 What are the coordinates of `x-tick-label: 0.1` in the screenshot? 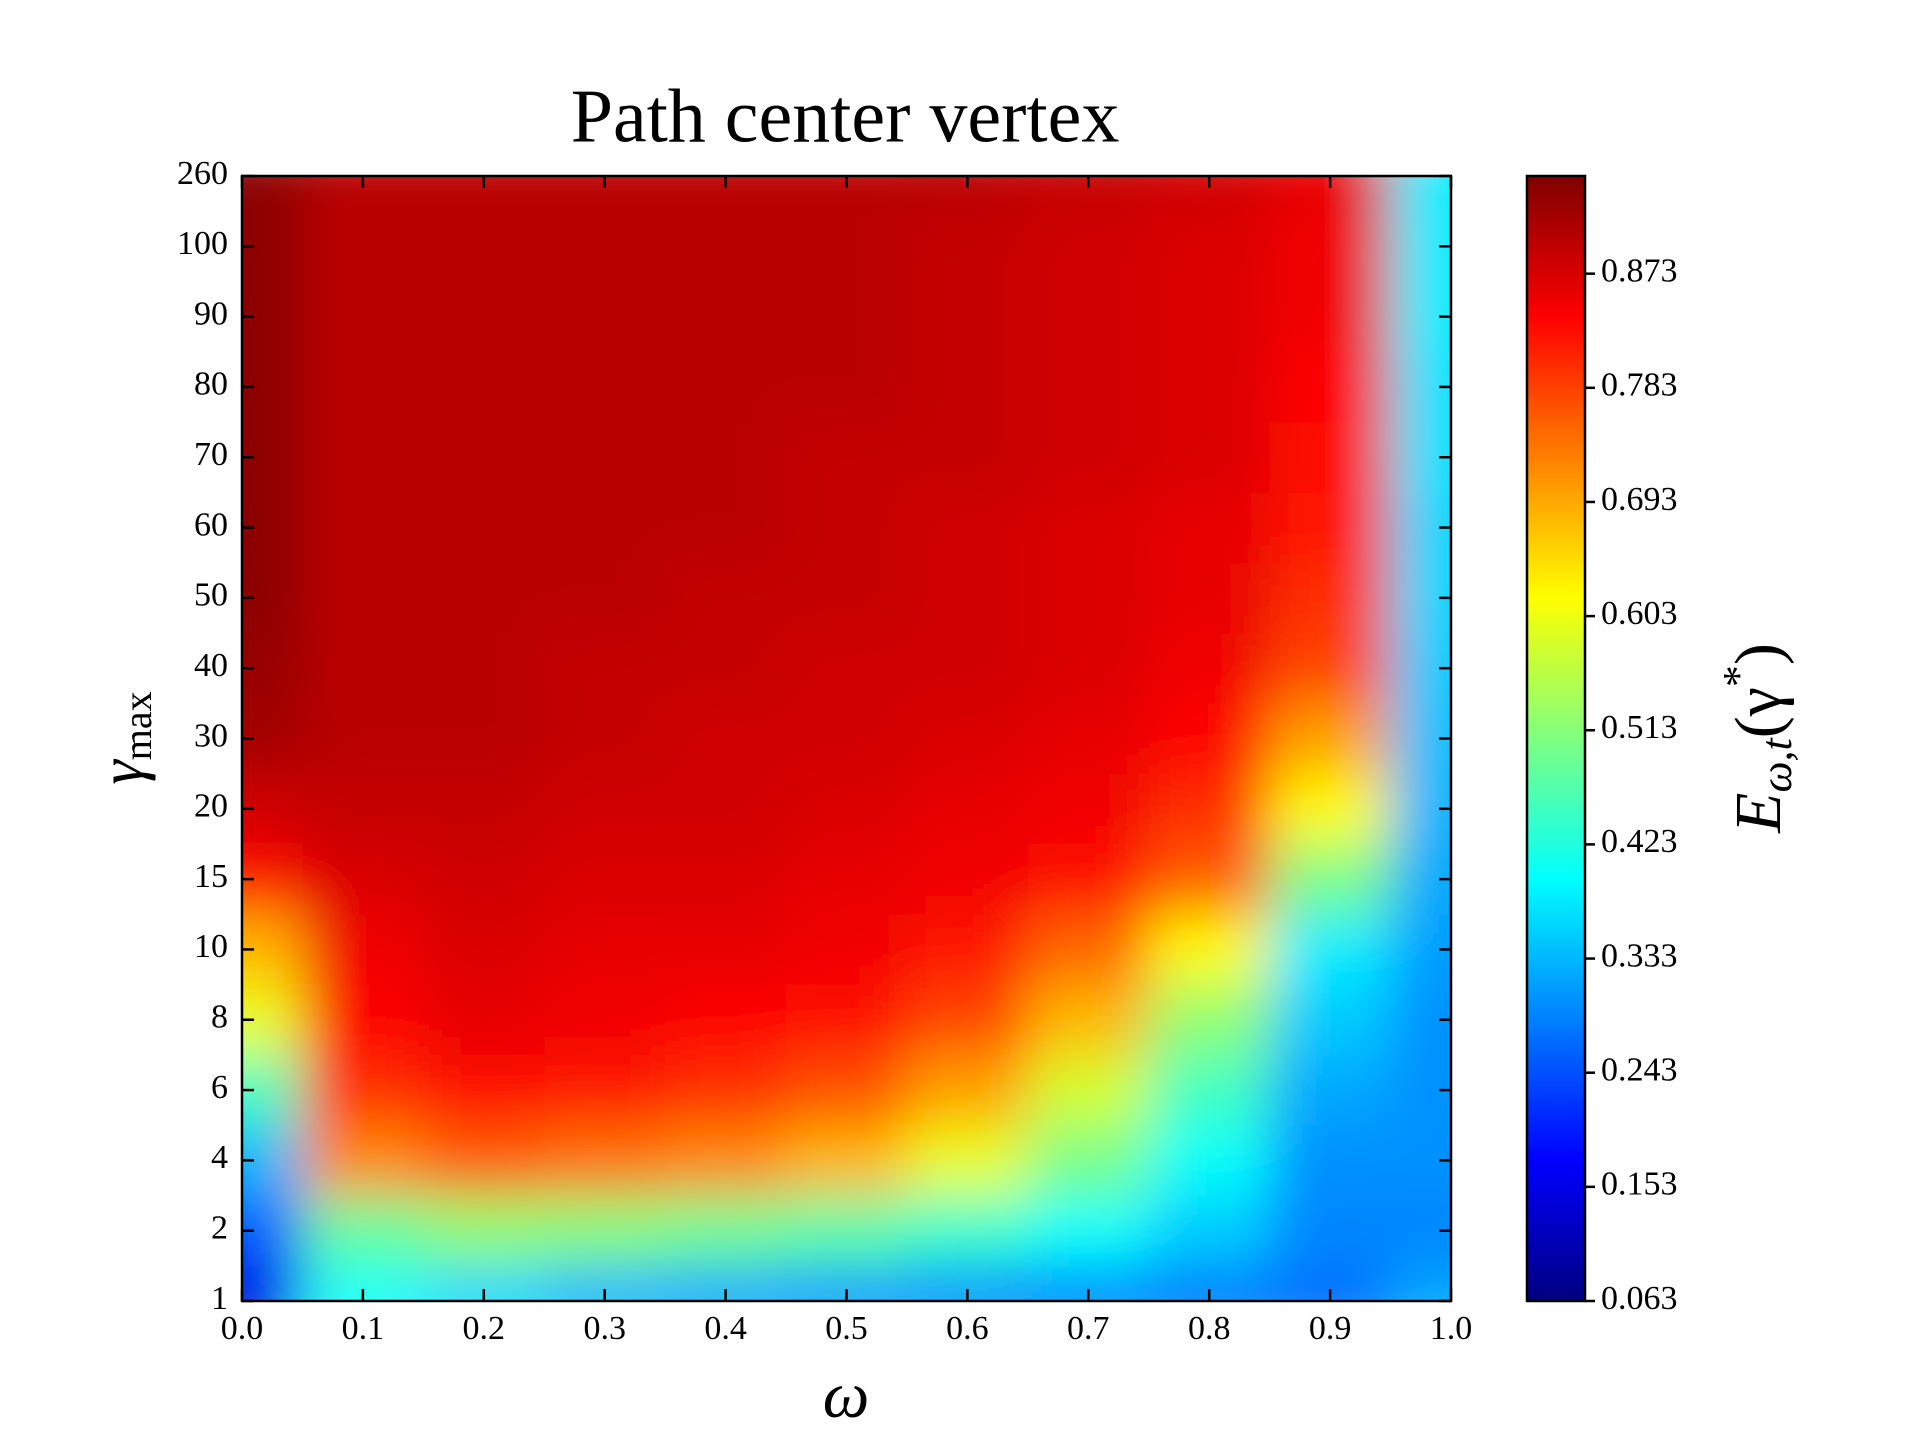 It's located at (363, 1328).